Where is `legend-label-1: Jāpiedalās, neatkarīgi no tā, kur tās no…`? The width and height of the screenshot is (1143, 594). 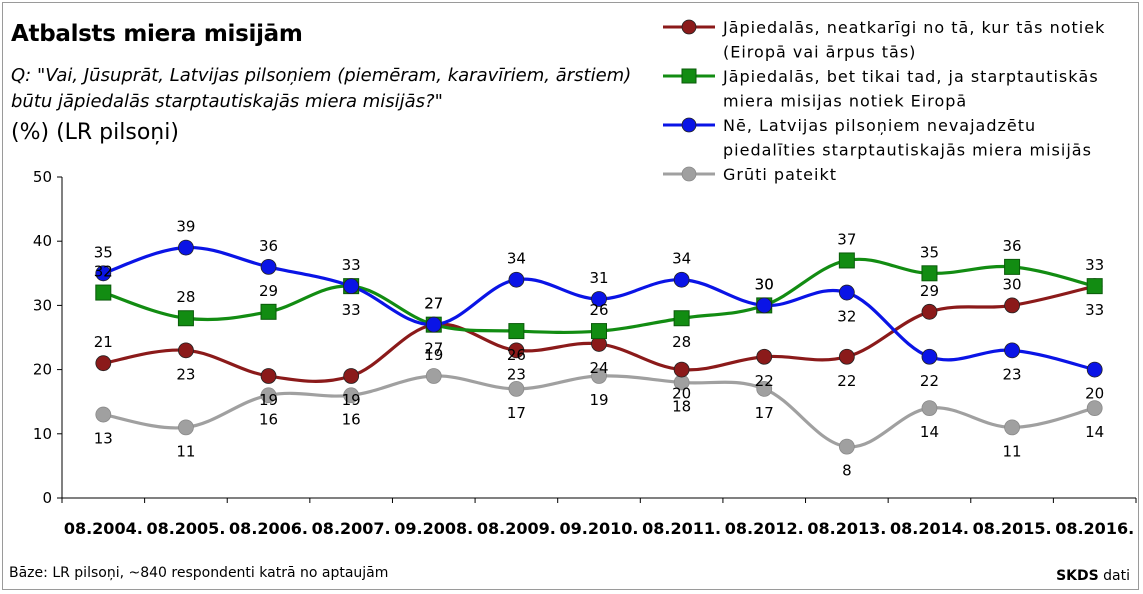 legend-label-1: Jāpiedalās, neatkarīgi no tā, kur tās no… is located at coordinates (913, 27).